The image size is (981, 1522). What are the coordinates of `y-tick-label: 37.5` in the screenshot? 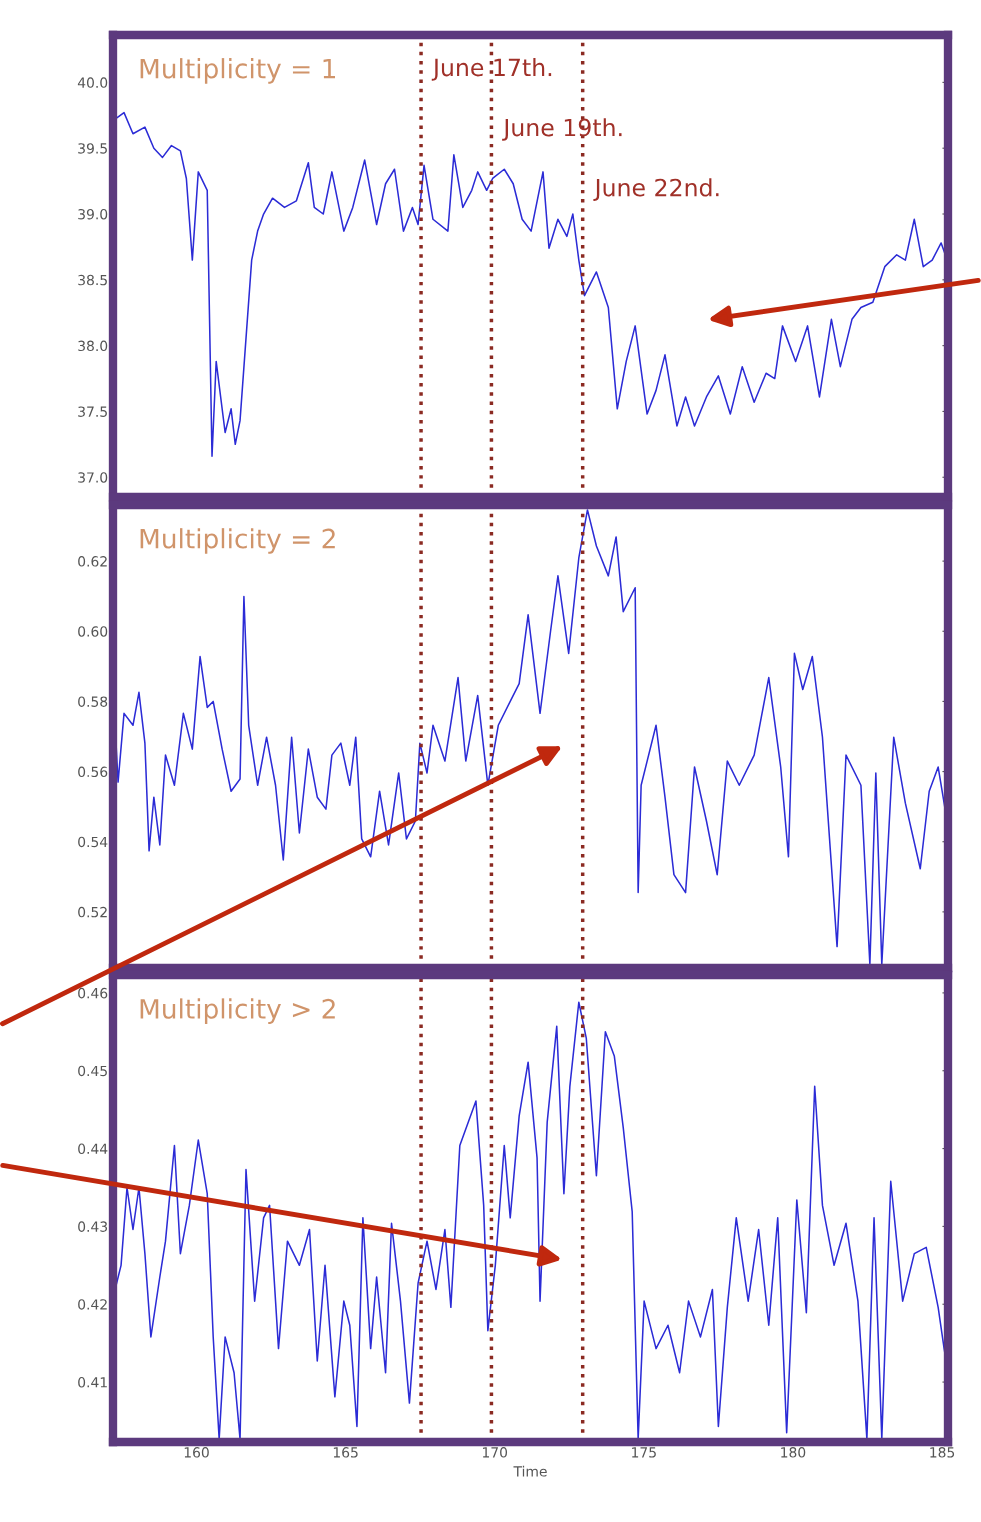 It's located at (92, 411).